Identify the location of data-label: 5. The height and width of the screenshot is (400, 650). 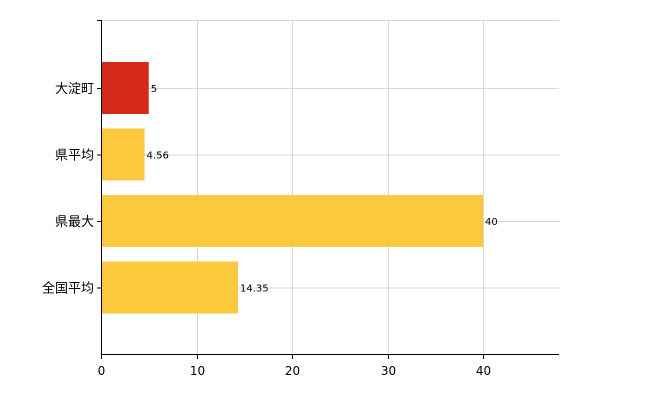
(154, 89).